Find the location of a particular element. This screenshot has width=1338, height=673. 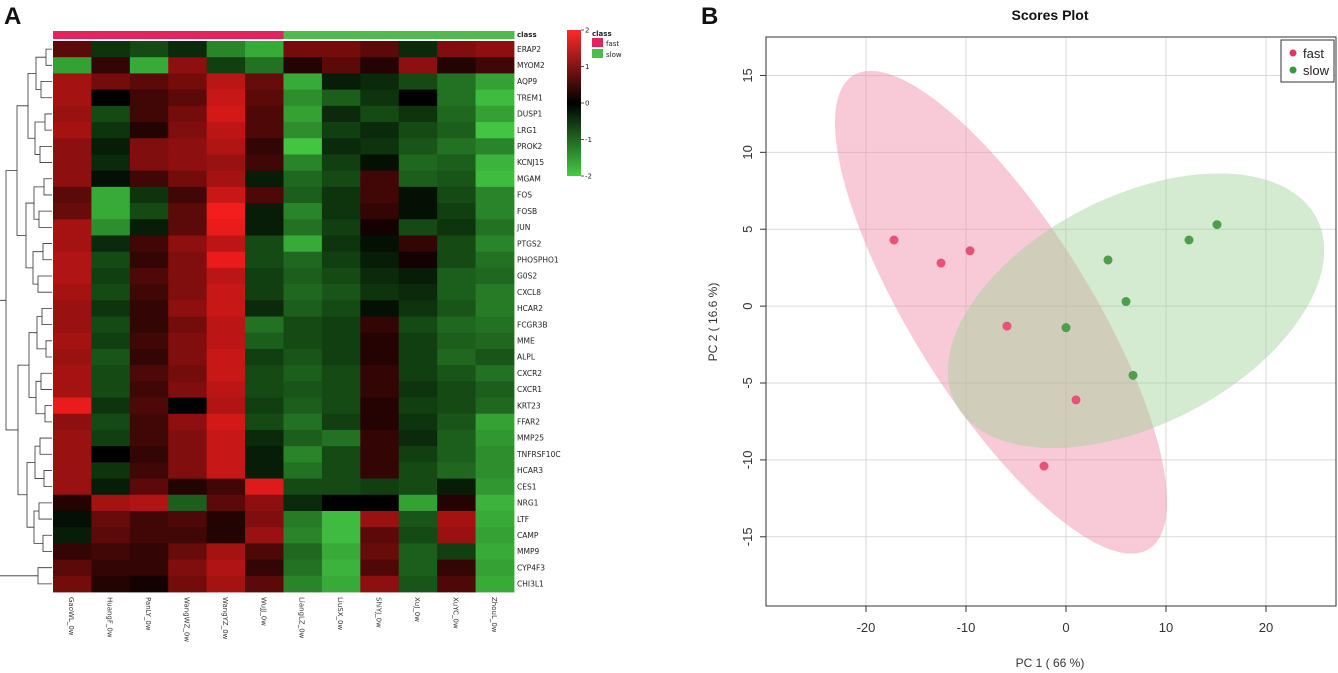

gene-label: PHOSPHO1 is located at coordinates (538, 259).